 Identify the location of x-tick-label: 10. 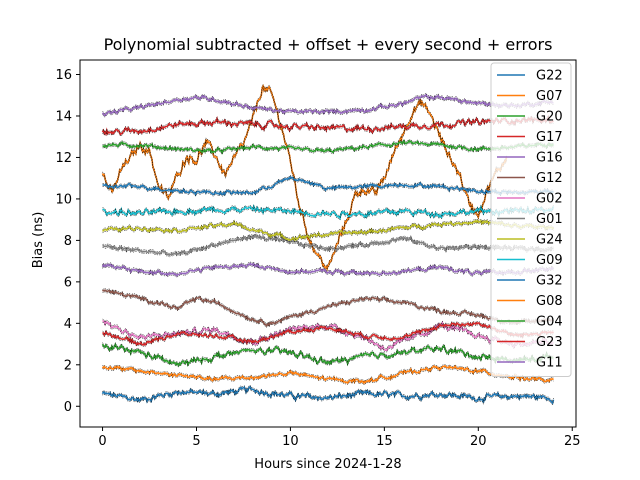
(290, 441).